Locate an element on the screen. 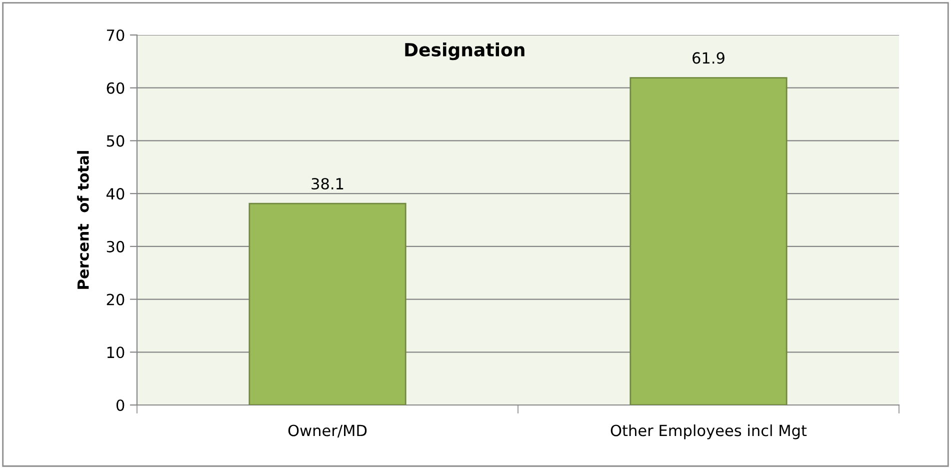 This screenshot has width=951, height=468. data-label: 38.1 is located at coordinates (328, 184).